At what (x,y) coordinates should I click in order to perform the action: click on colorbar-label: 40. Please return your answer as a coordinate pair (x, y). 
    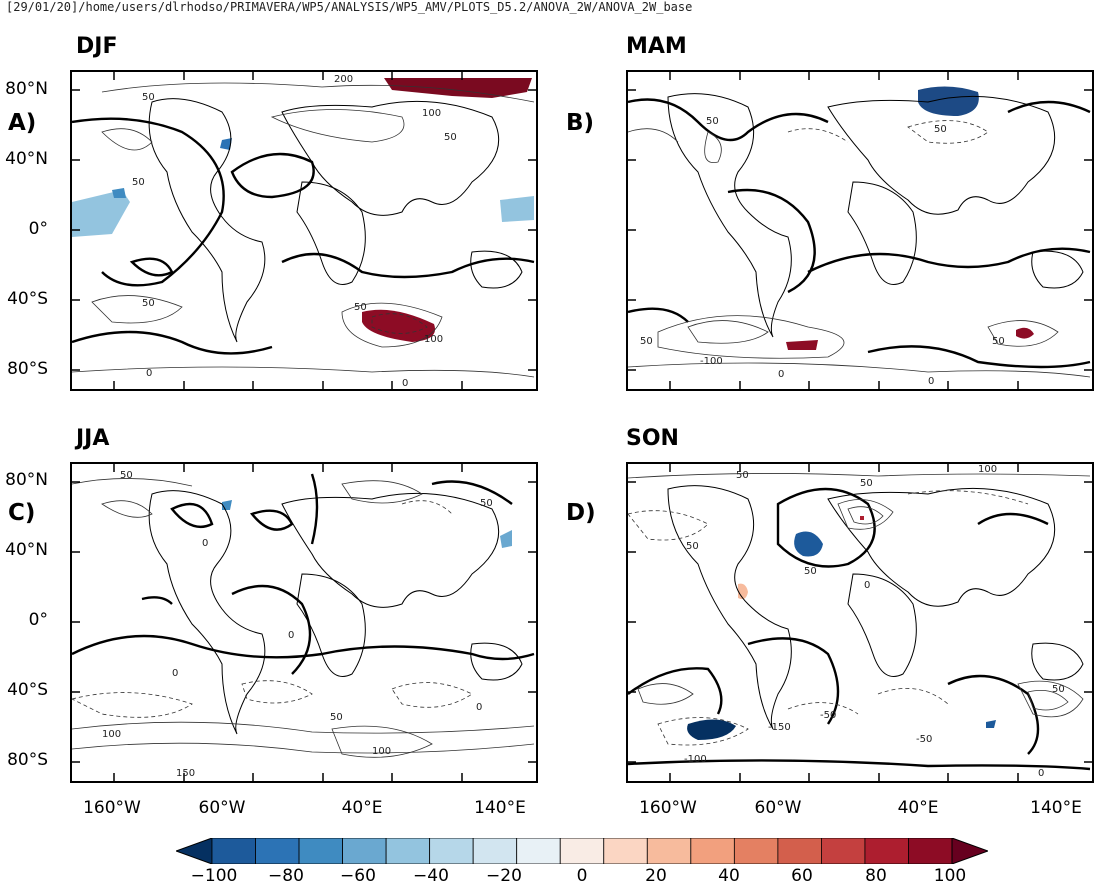
    Looking at the image, I should click on (729, 876).